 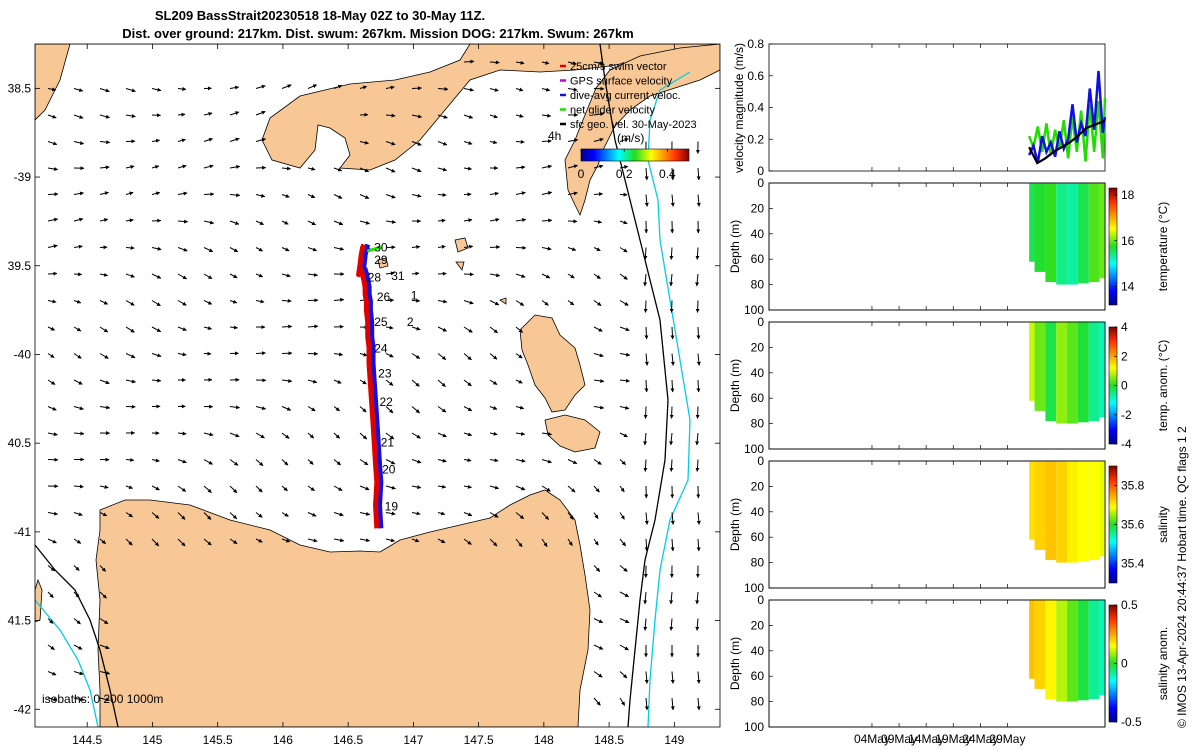 What do you see at coordinates (754, 588) in the screenshot?
I see `depth-tick-label: 100` at bounding box center [754, 588].